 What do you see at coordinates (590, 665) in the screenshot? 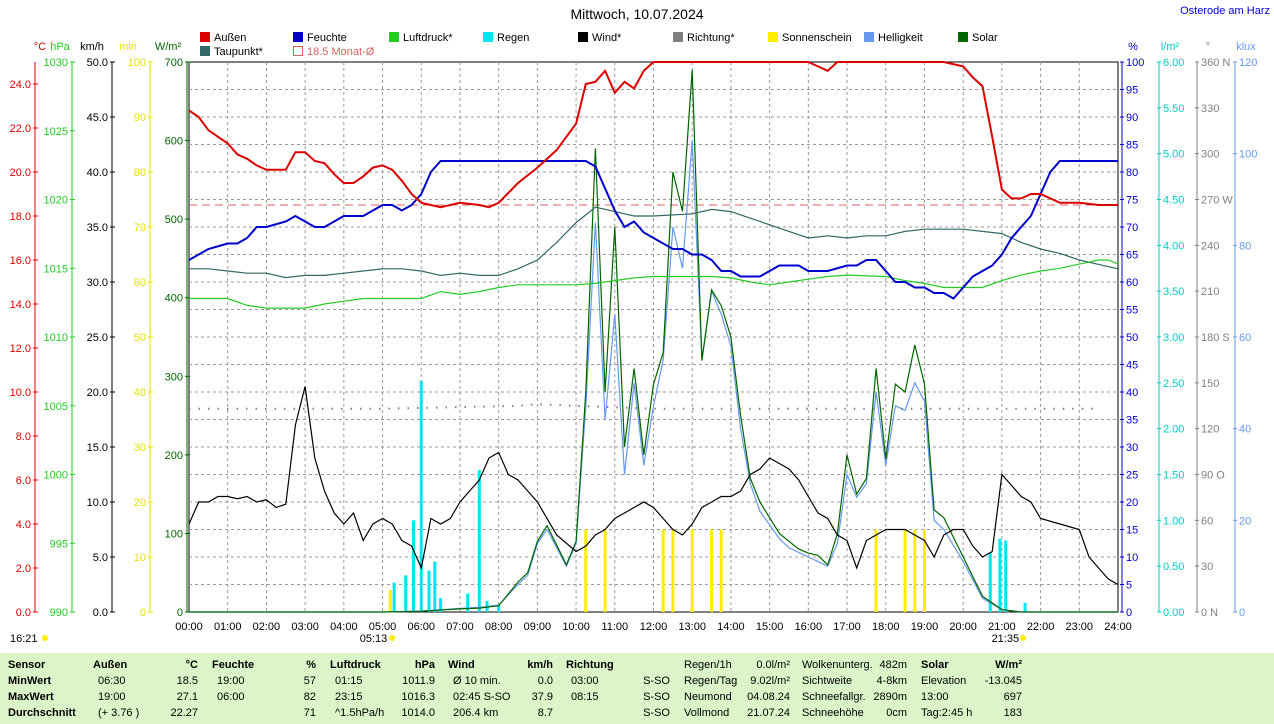
I see `stats-column-header: Richtung` at bounding box center [590, 665].